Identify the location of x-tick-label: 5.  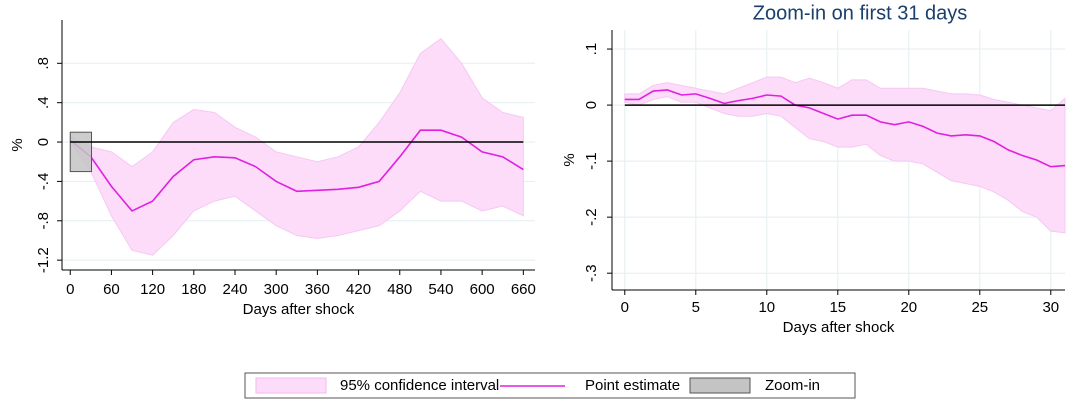
(696, 307).